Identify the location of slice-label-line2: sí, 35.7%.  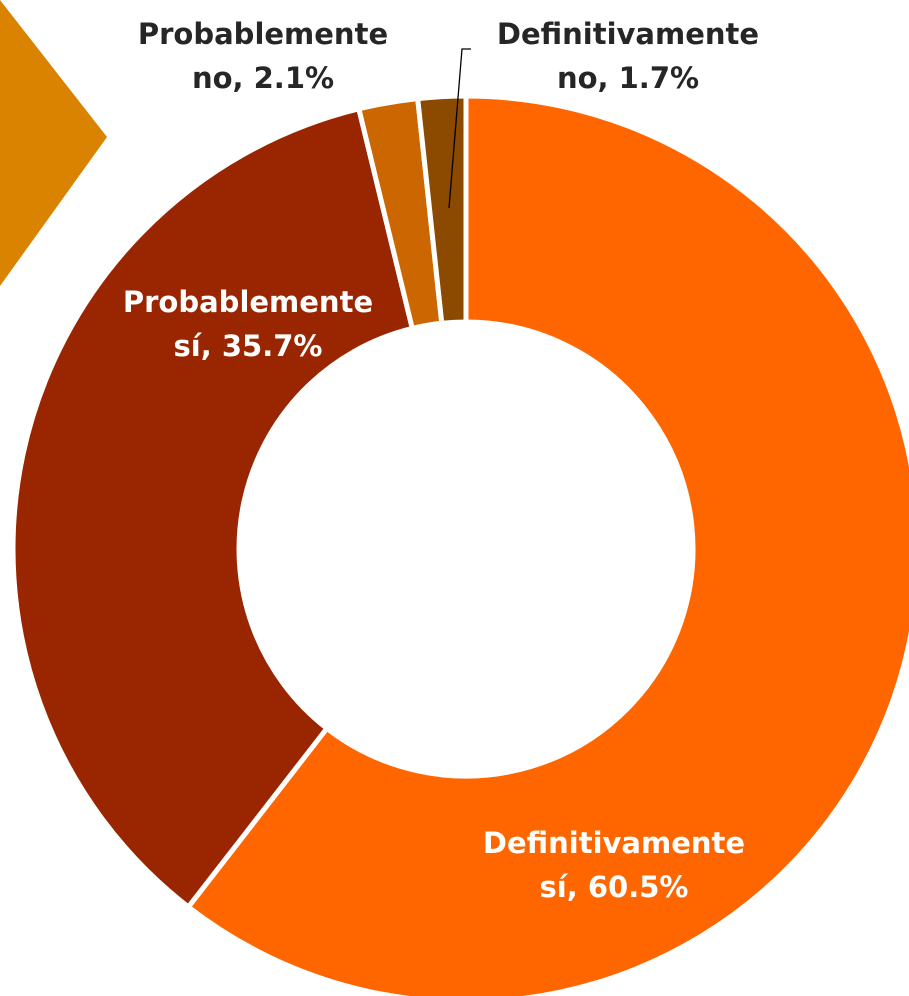
(248, 346).